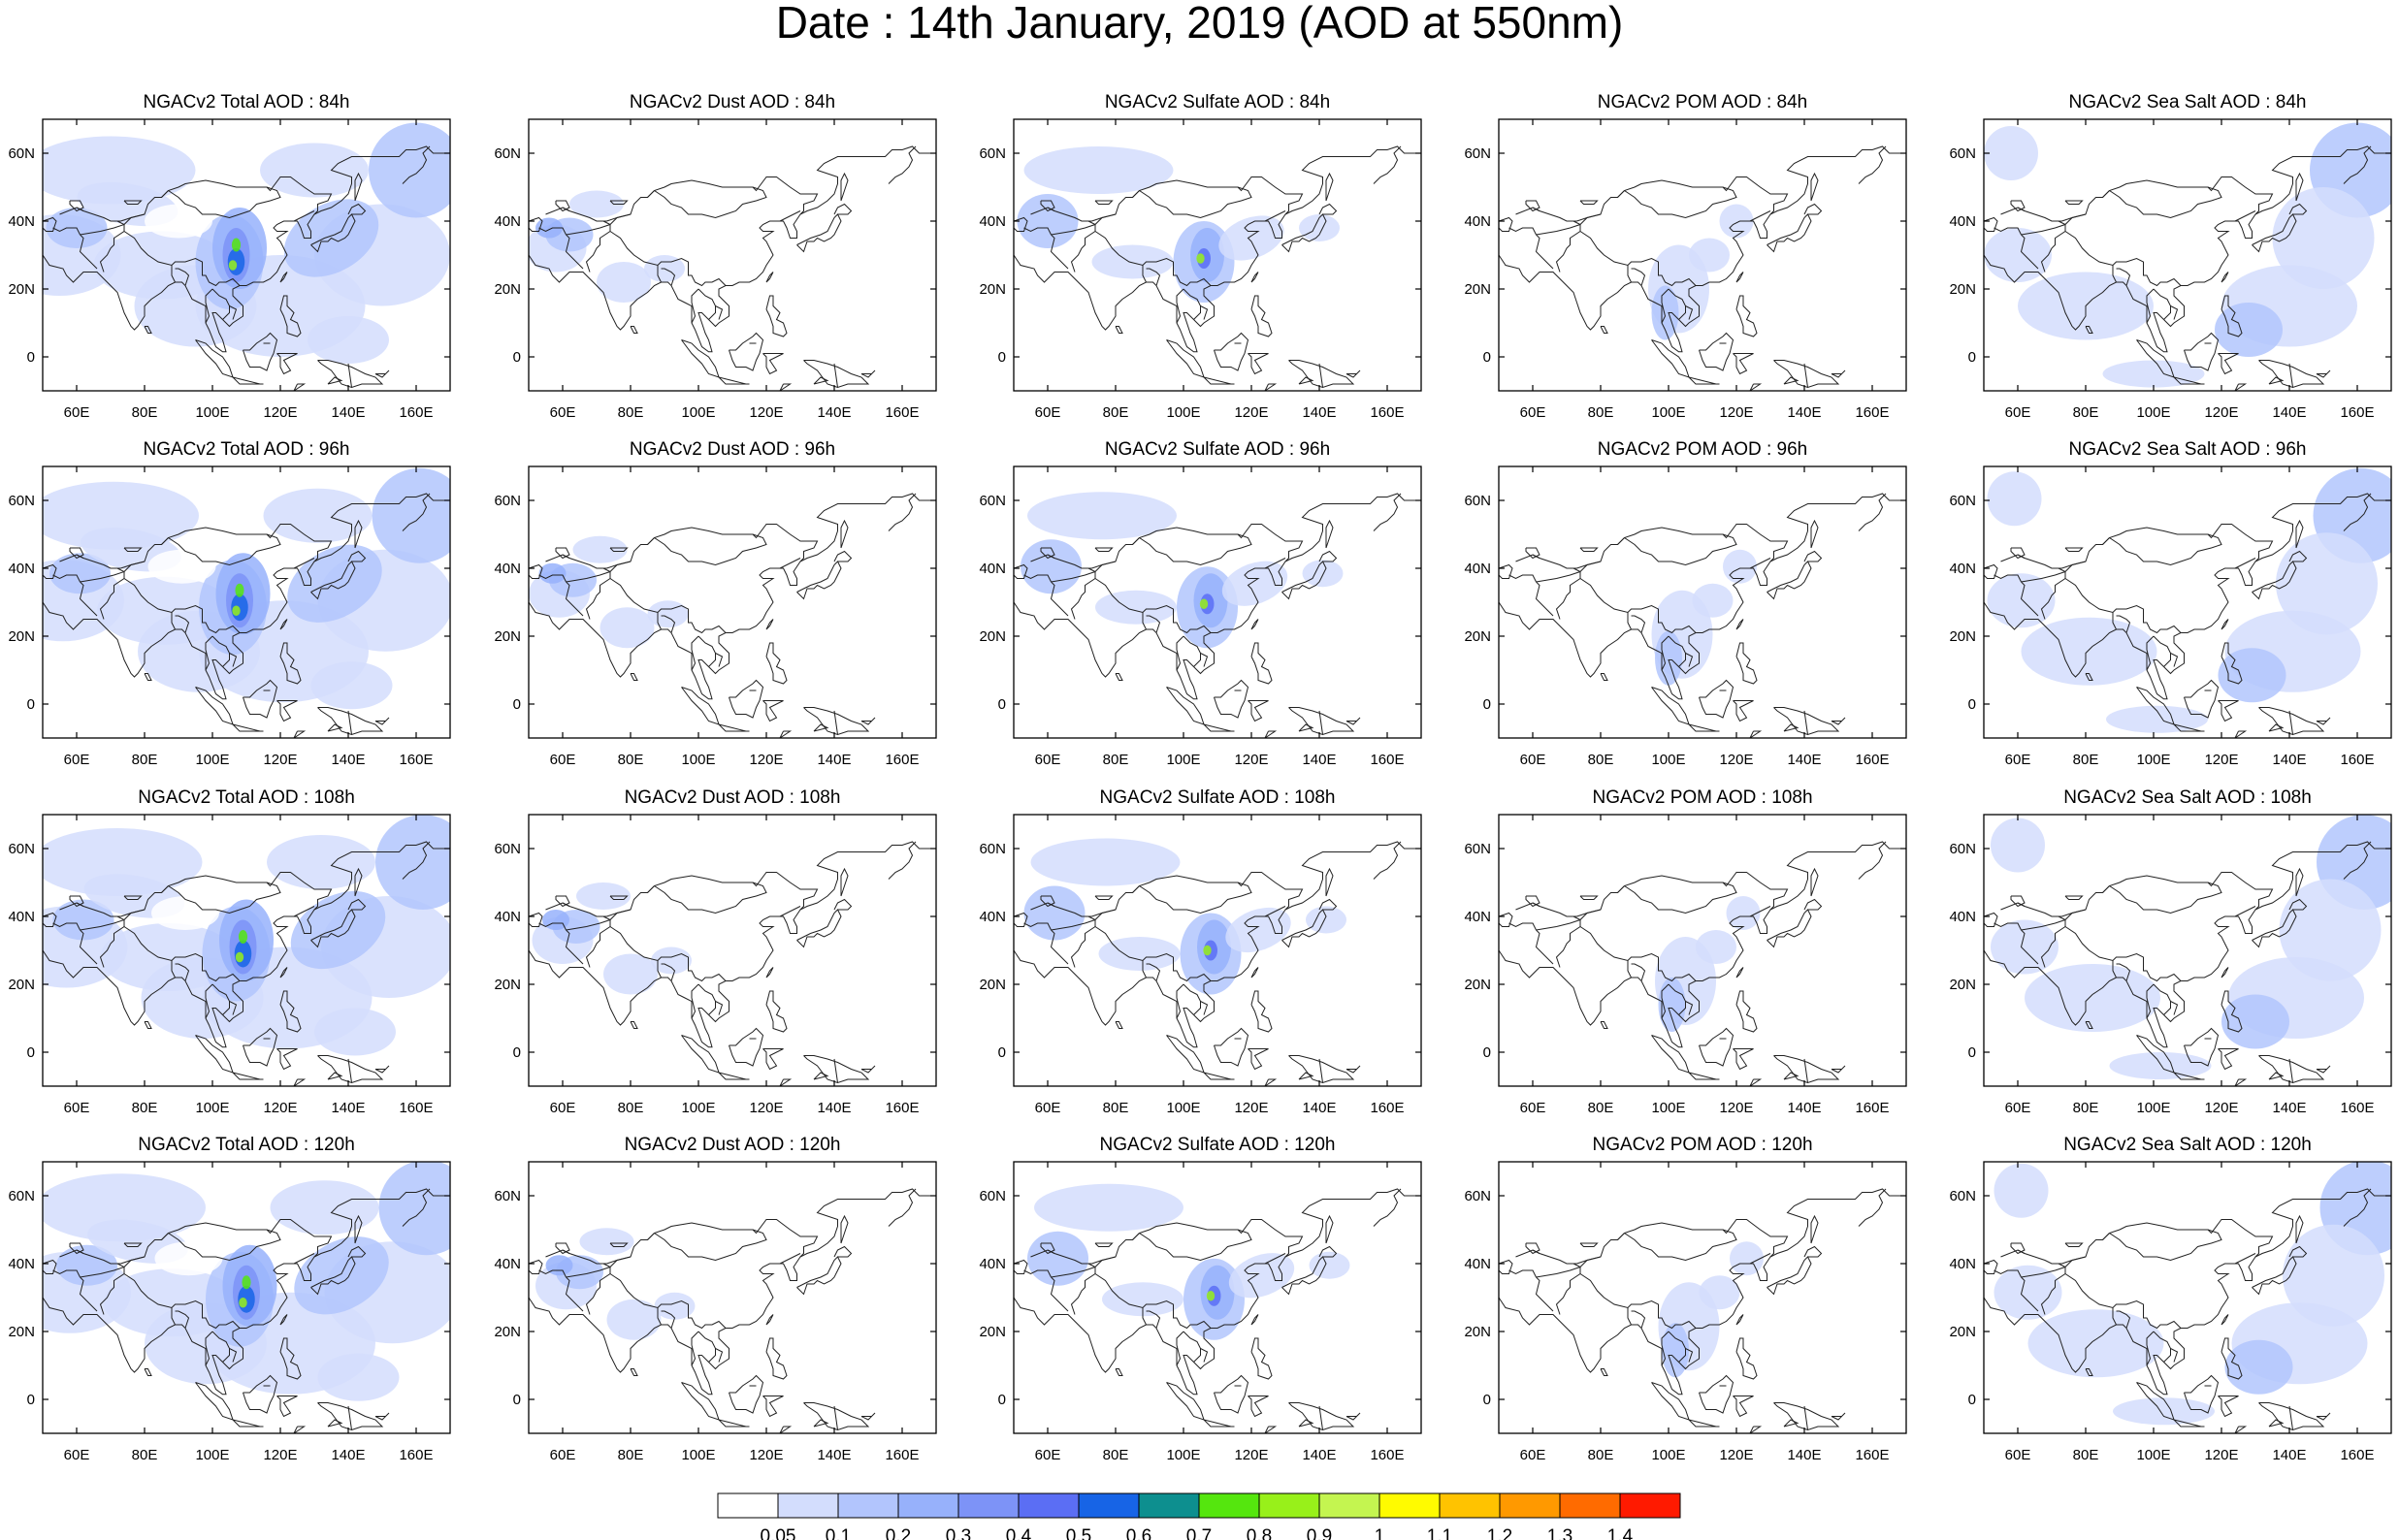  I want to click on lat-tick-label: 40N, so click(1962, 221).